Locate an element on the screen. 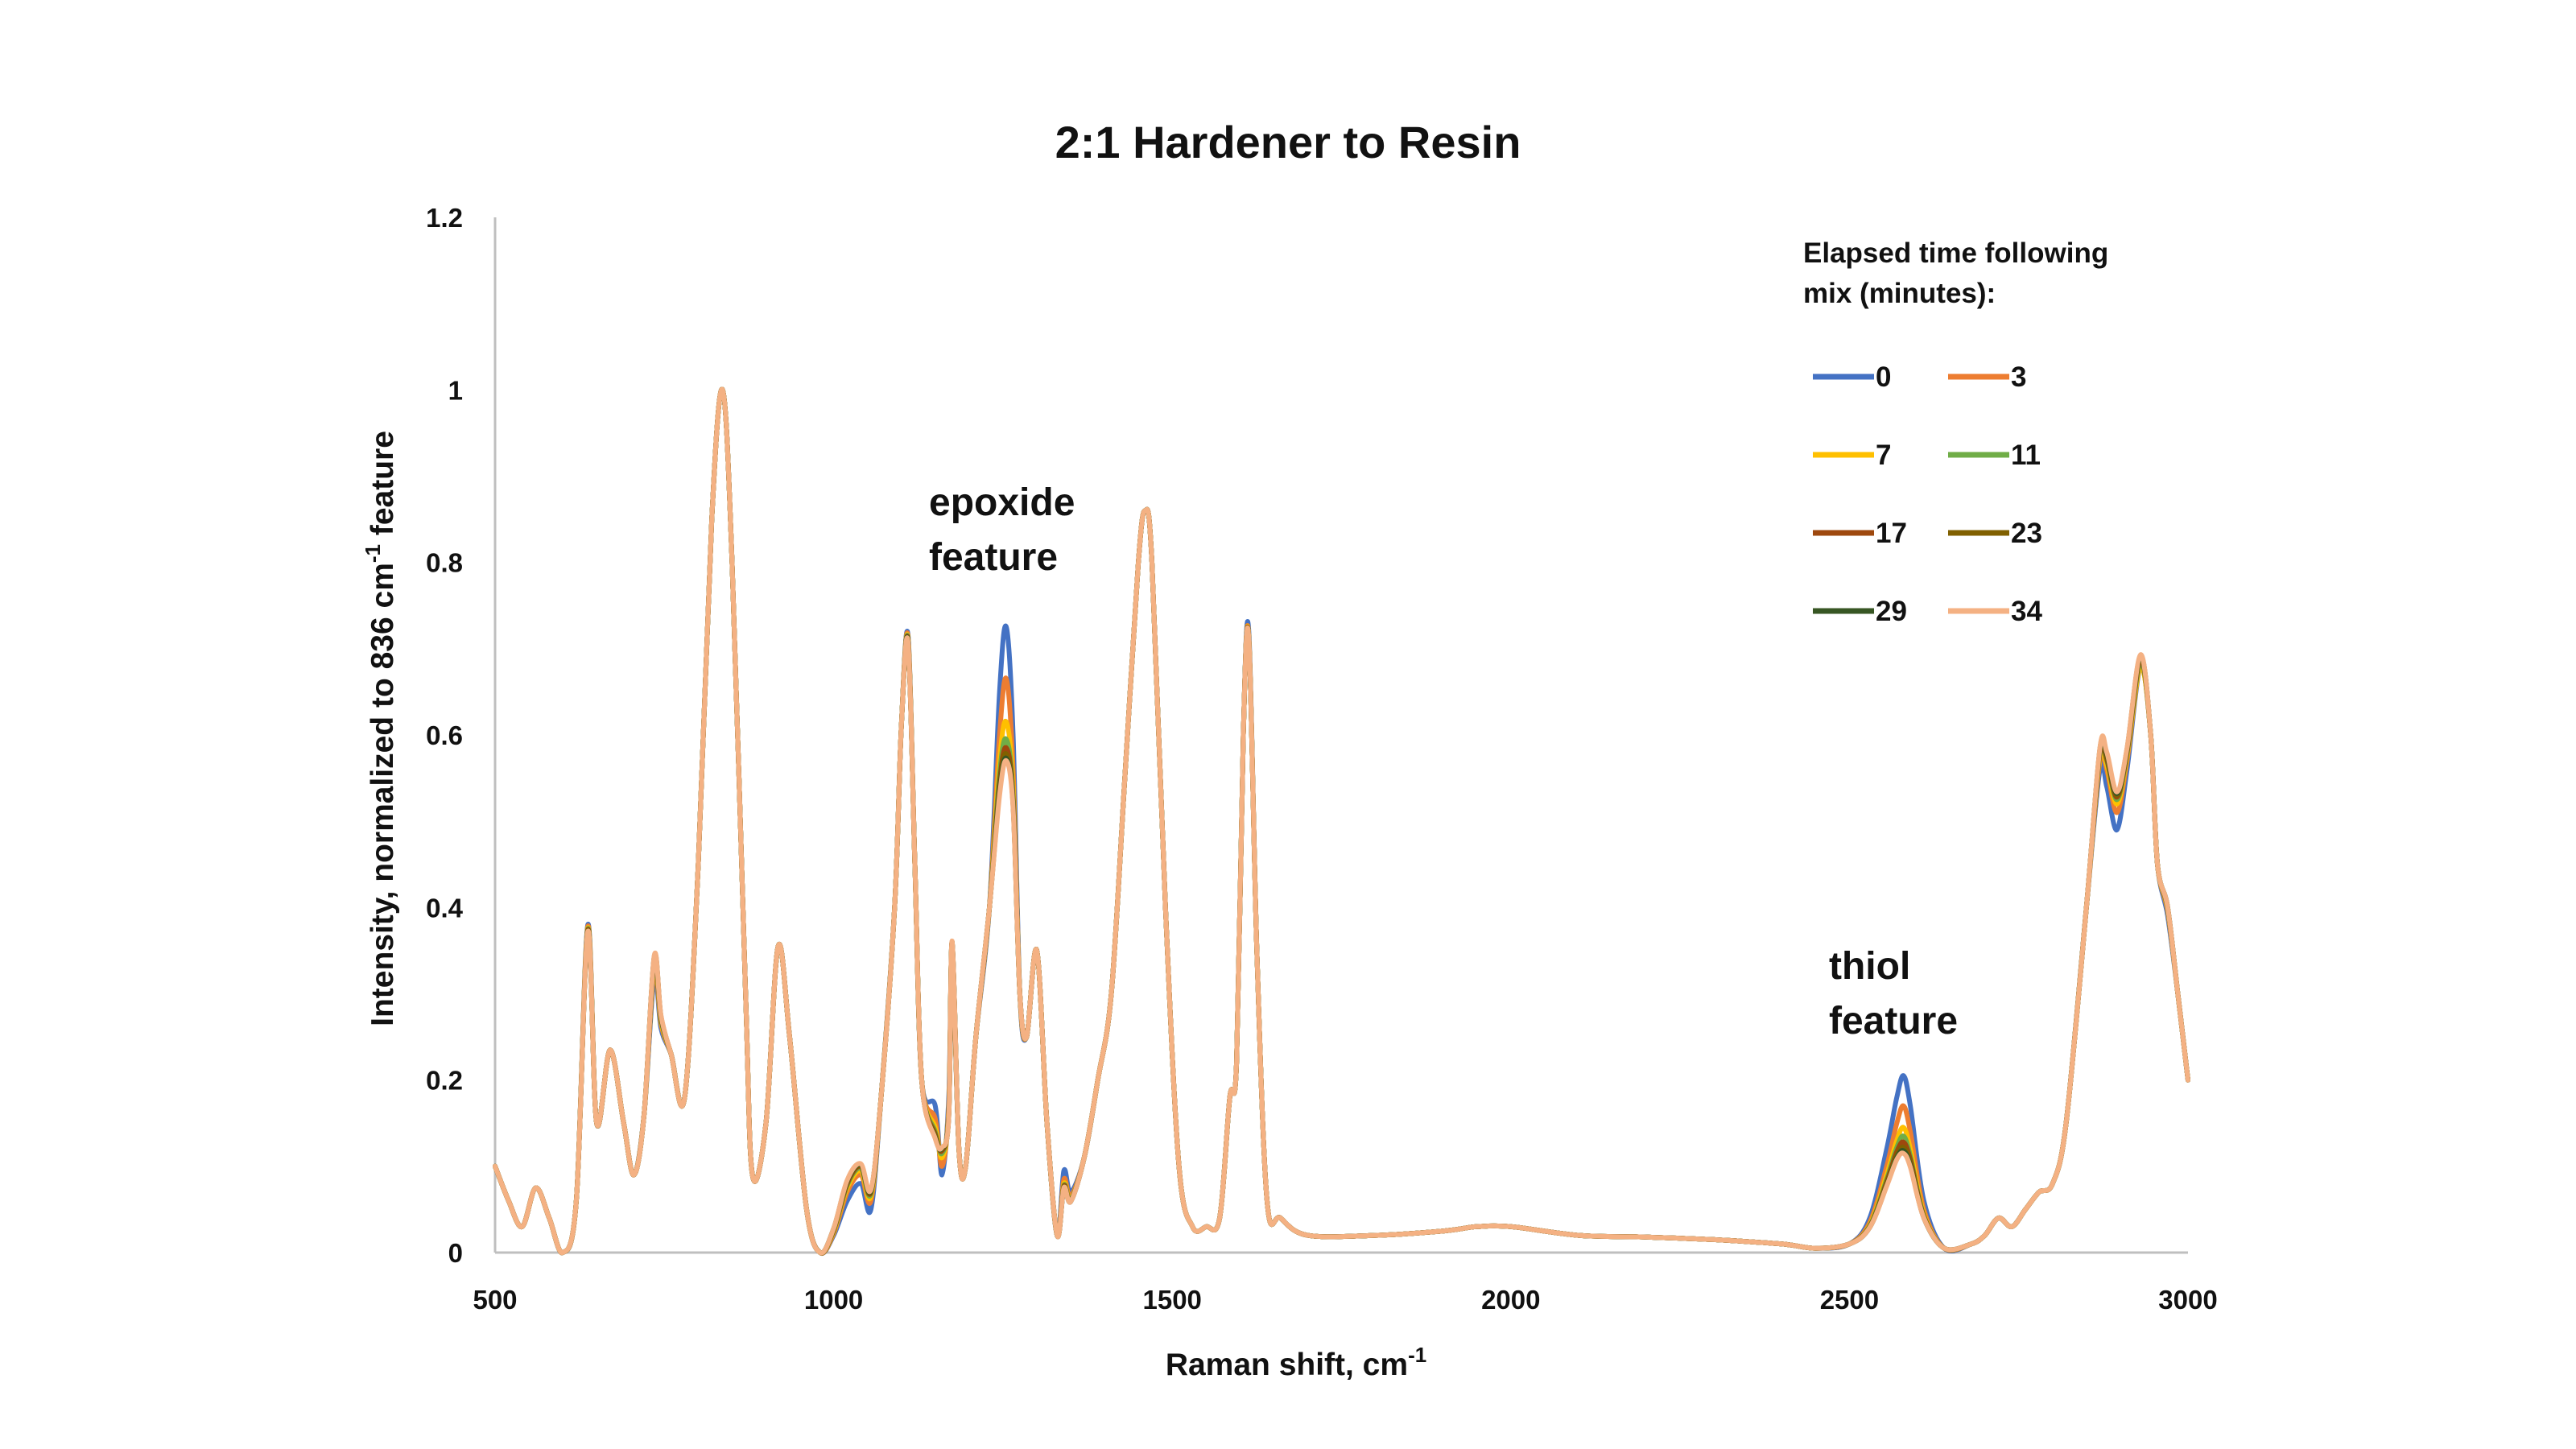  x-axis-label: Raman shift, cm-1 is located at coordinates (1296, 1362).